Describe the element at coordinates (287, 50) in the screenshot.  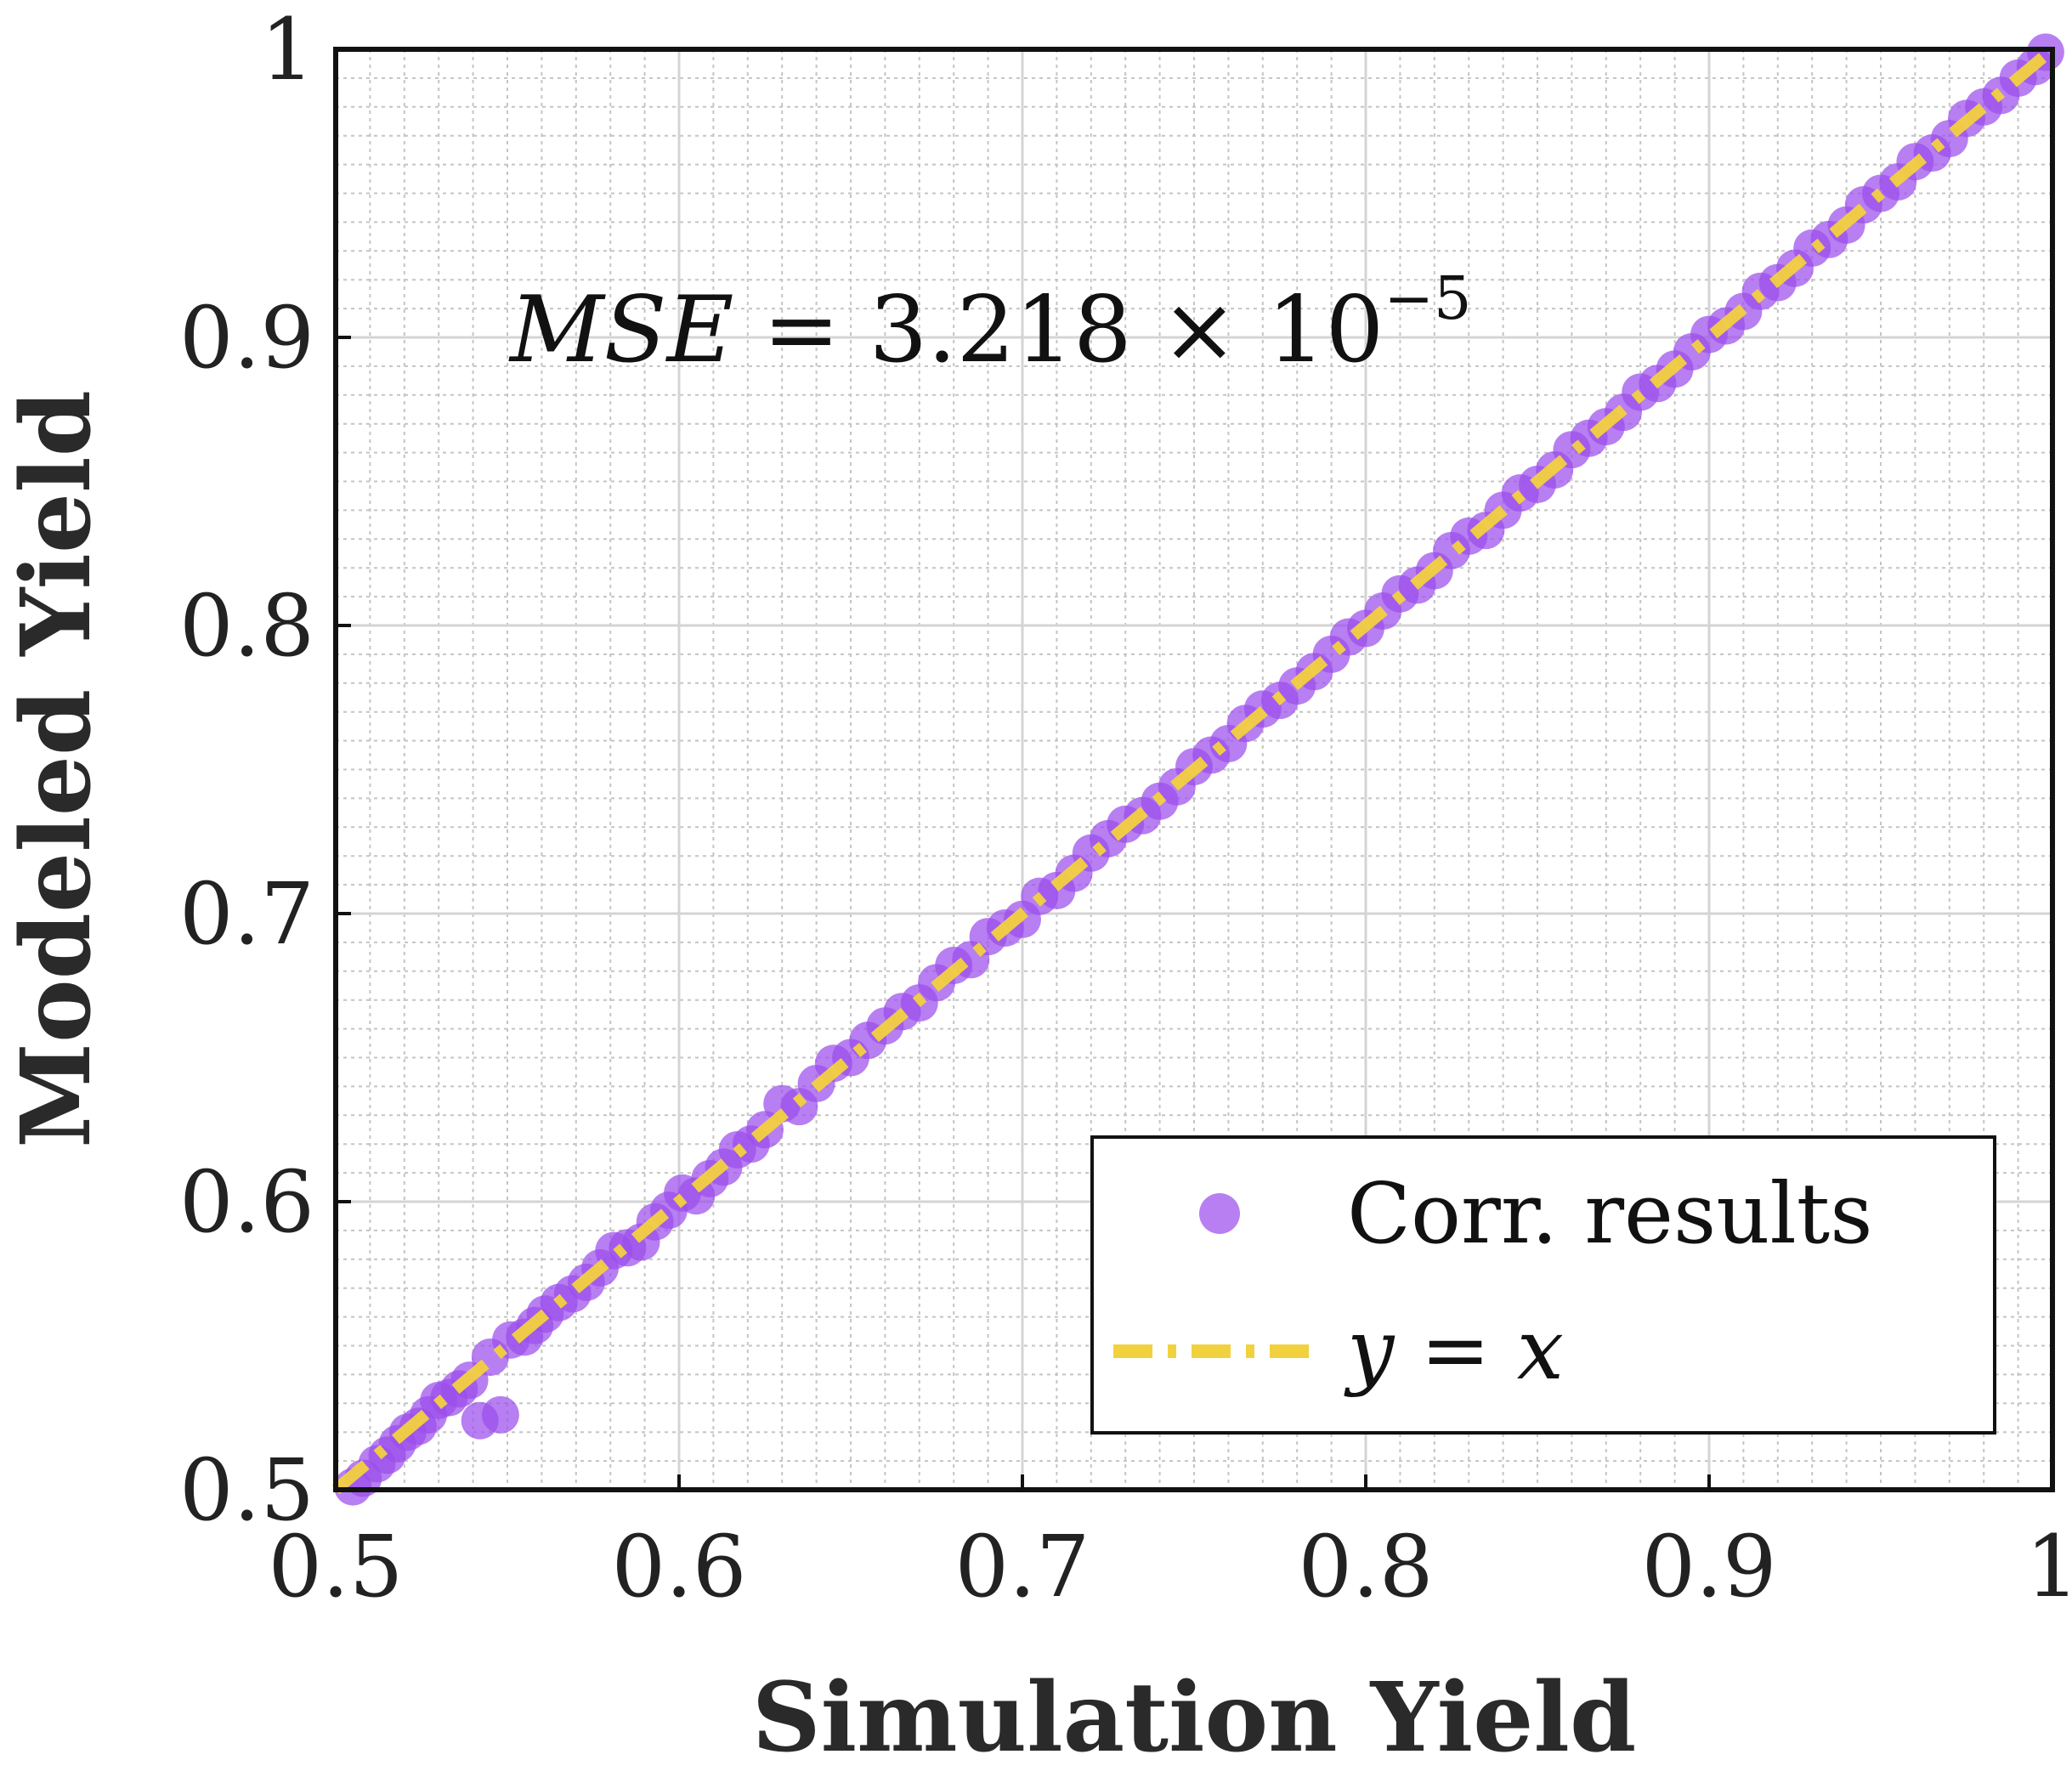
I see `y-tick-label: 1` at that location.